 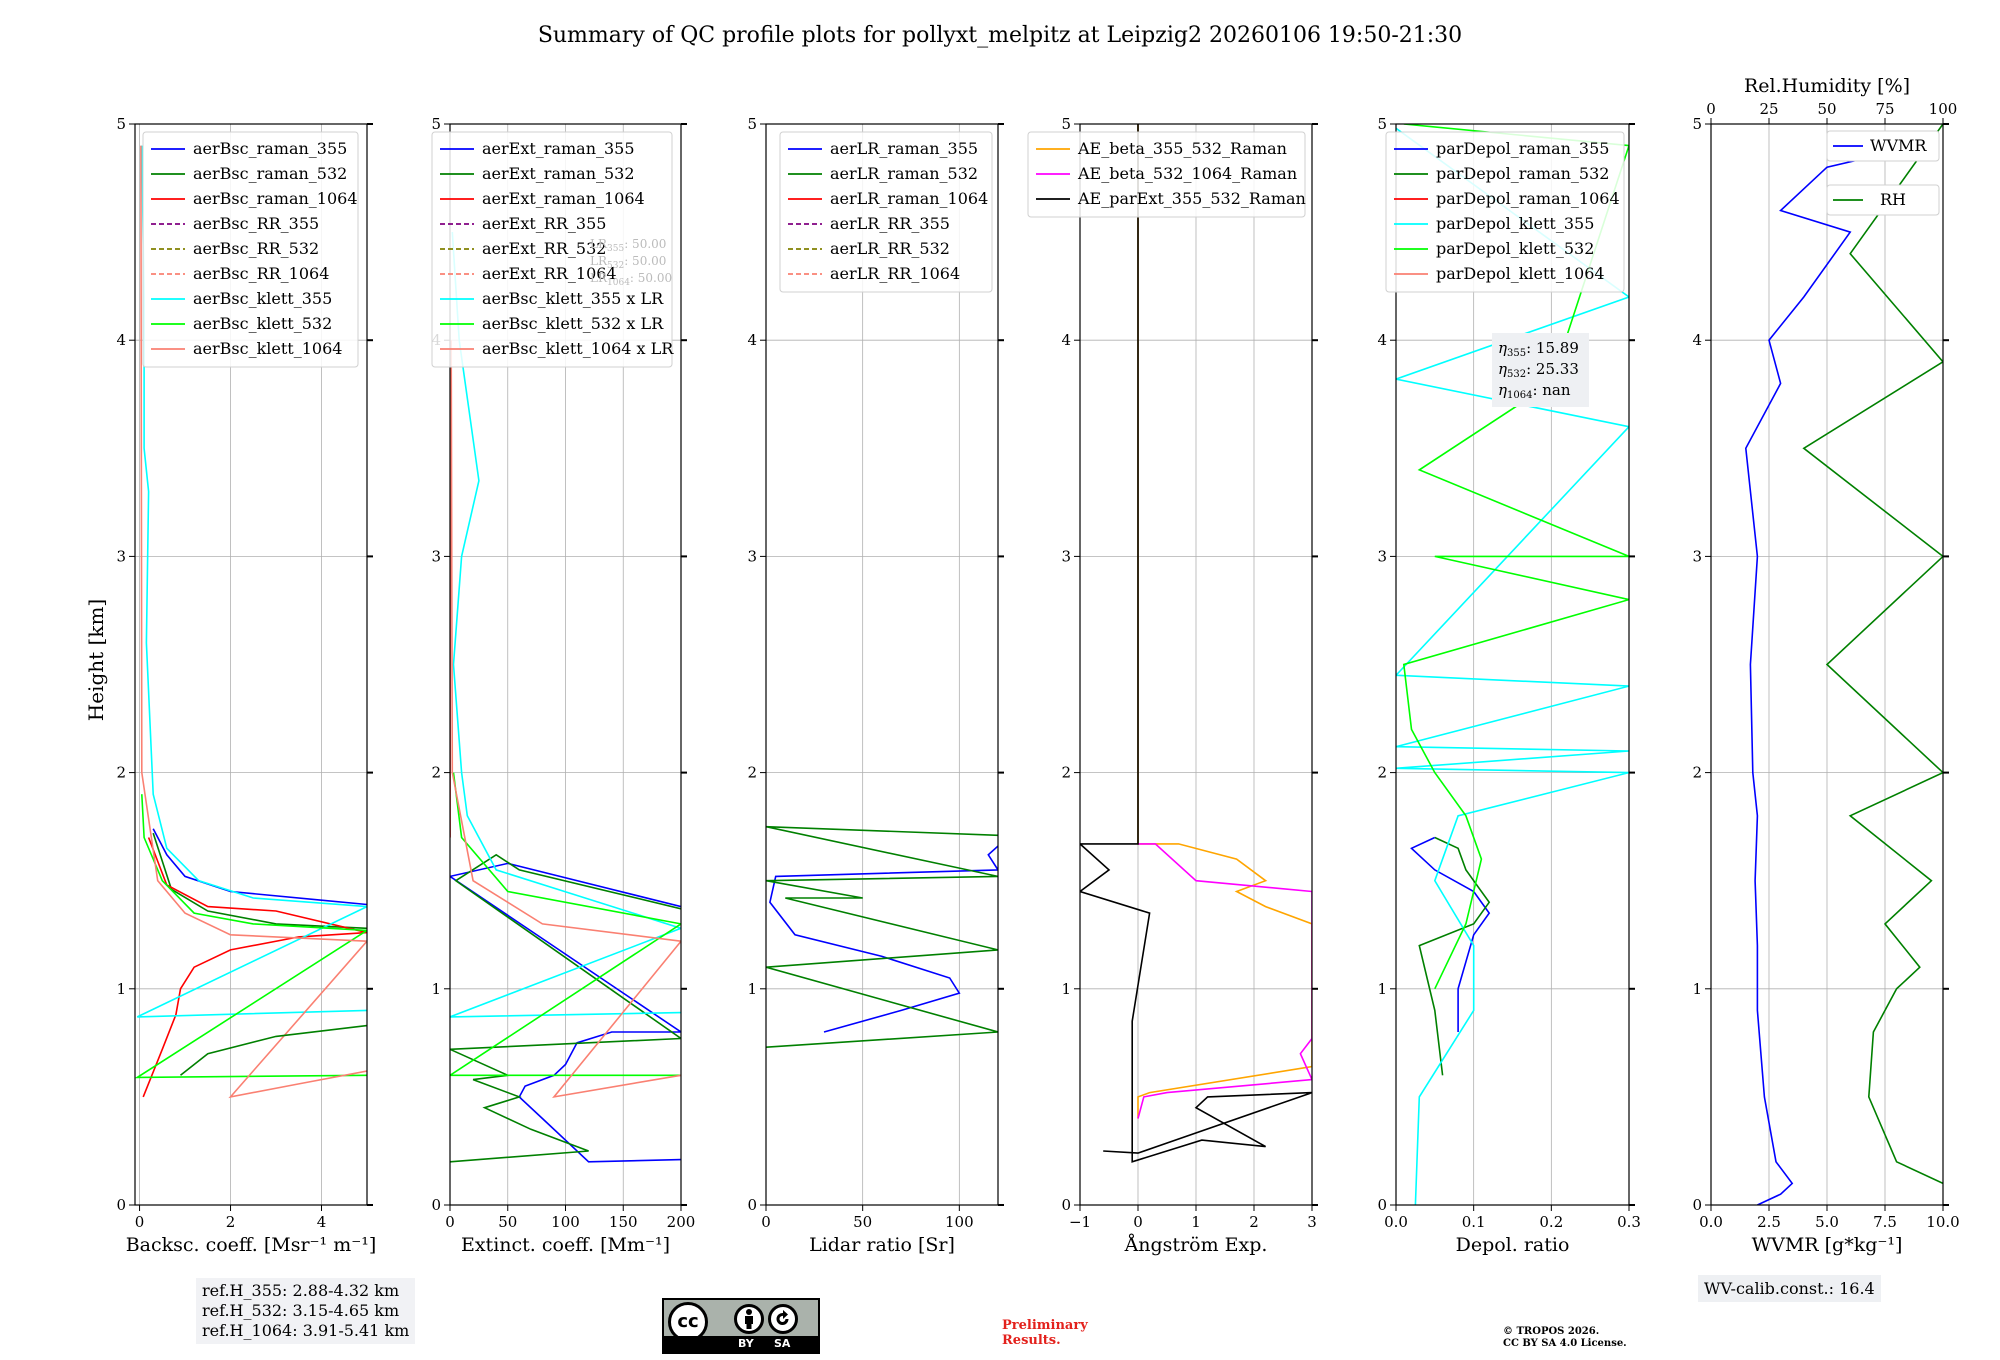 What do you see at coordinates (565, 924) in the screenshot?
I see `series-line-aerbsc-klett-532-x-lr` at bounding box center [565, 924].